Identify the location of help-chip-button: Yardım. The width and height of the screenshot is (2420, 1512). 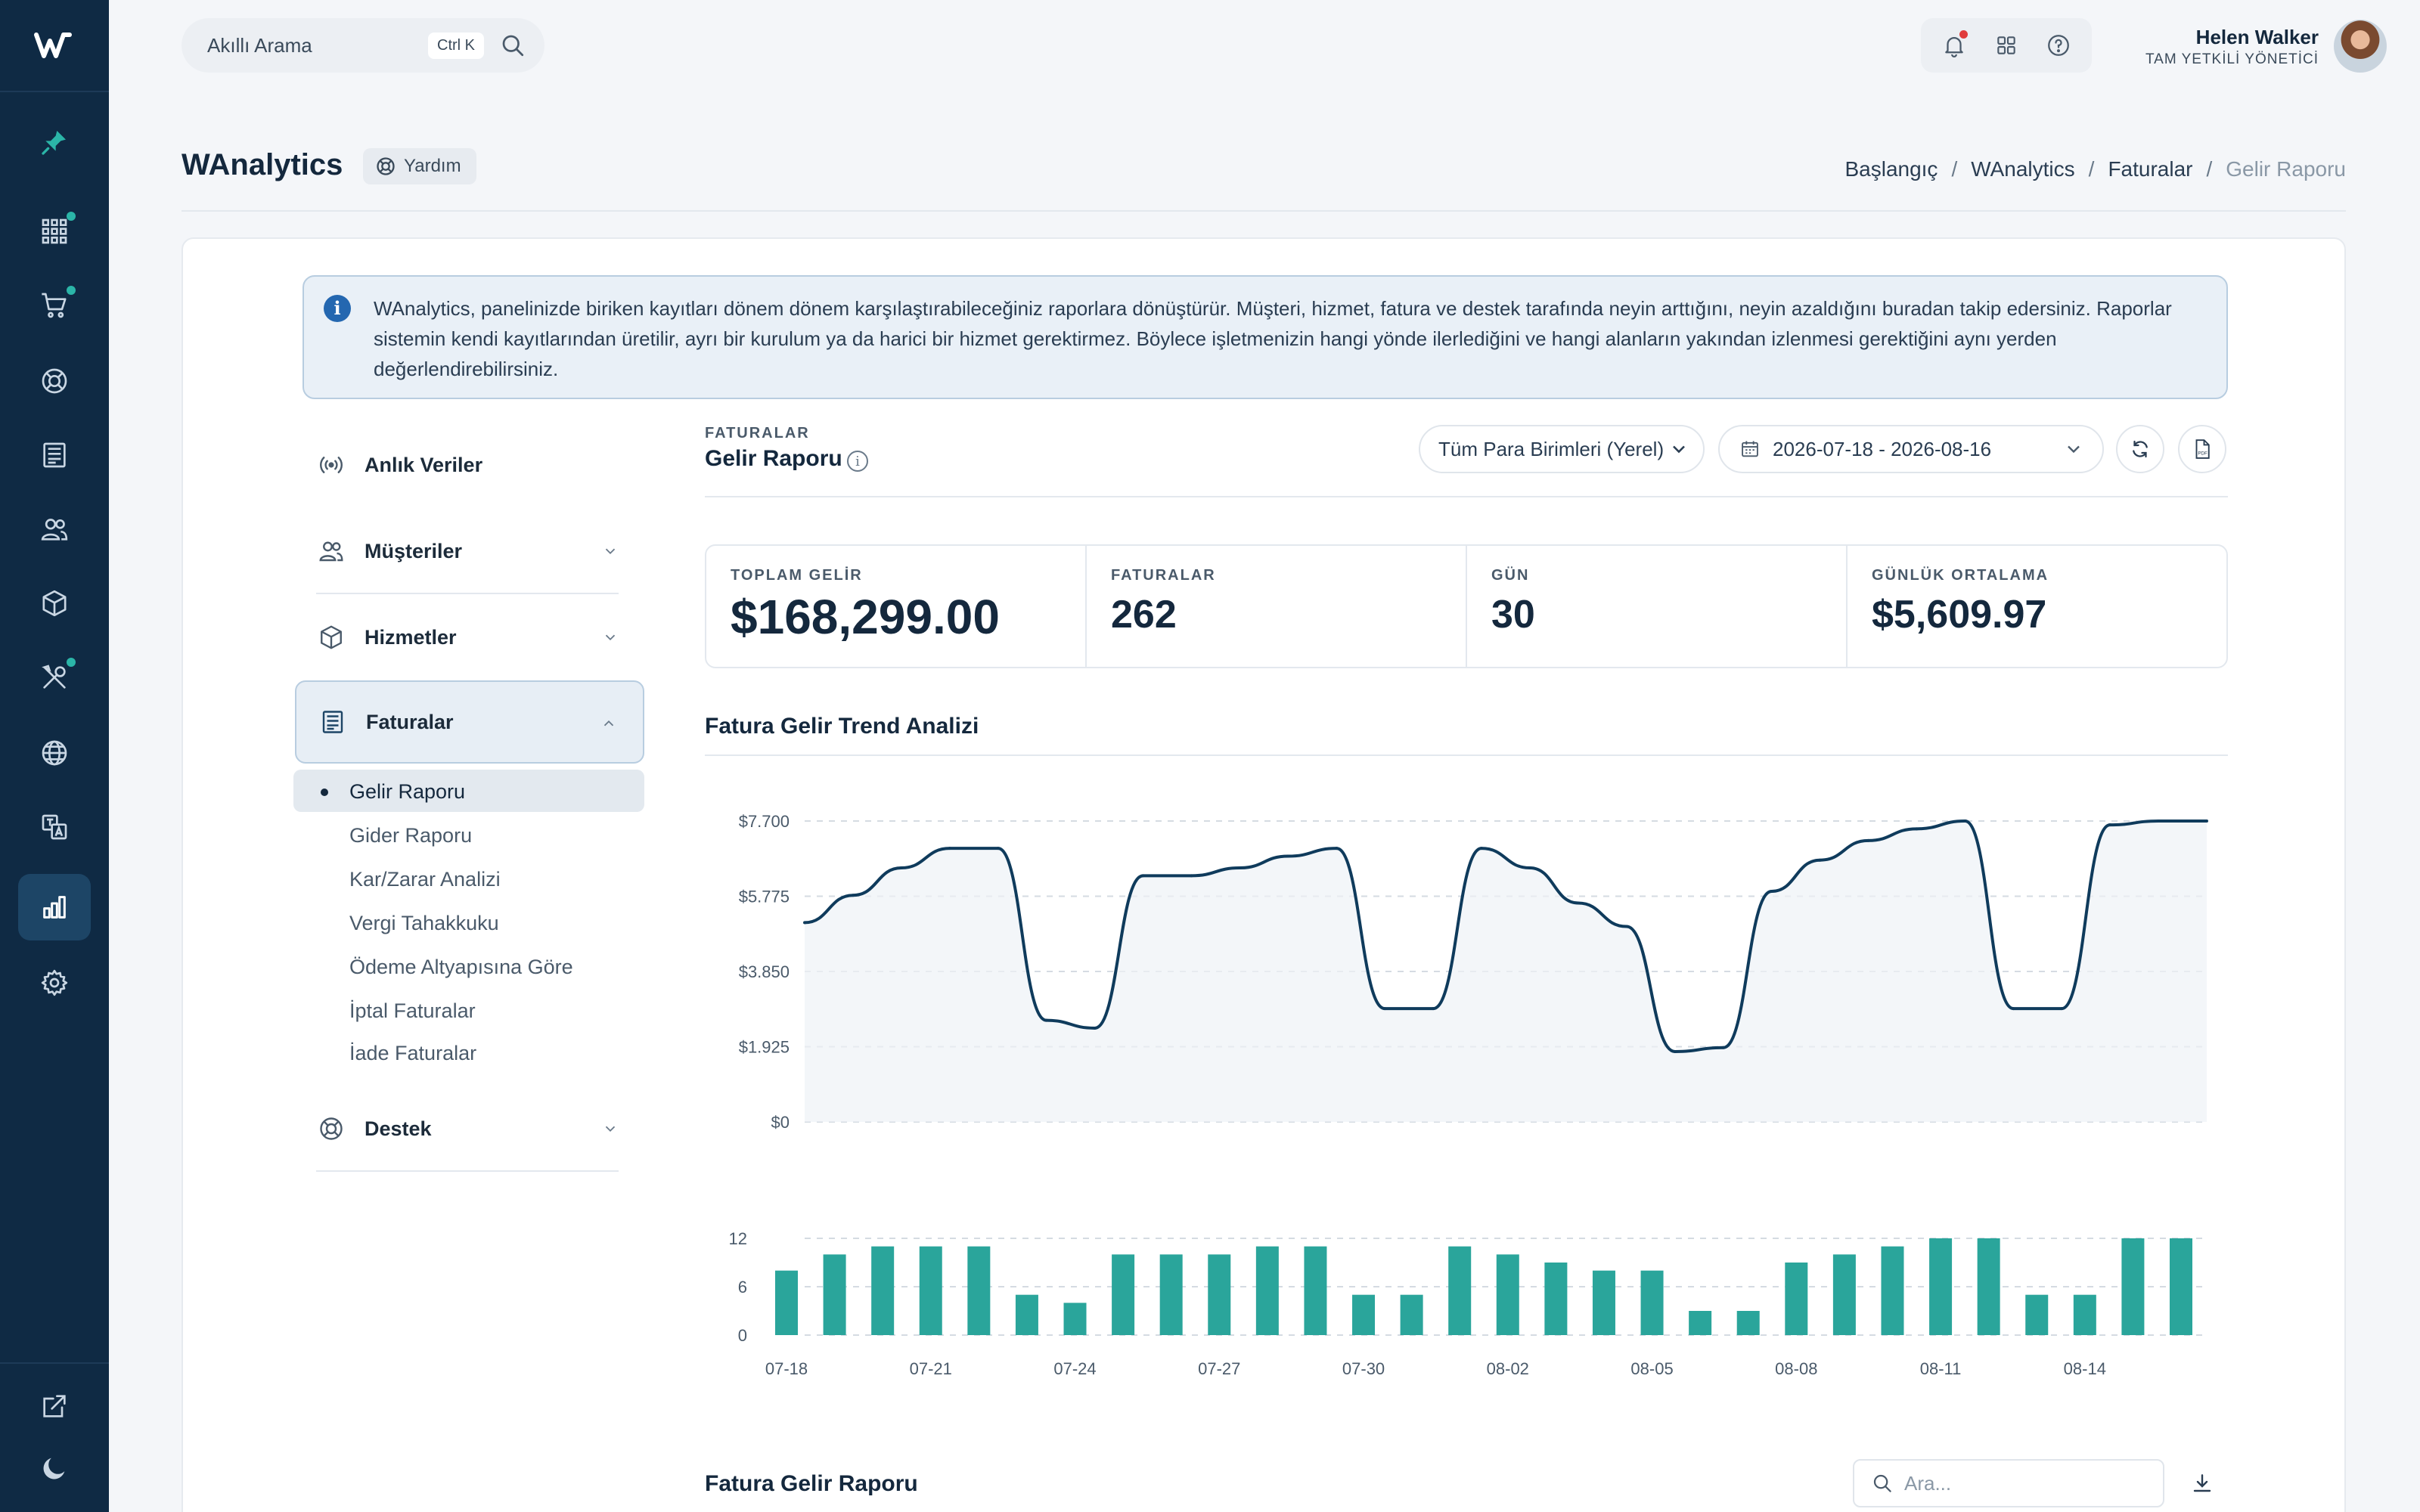
(419, 166).